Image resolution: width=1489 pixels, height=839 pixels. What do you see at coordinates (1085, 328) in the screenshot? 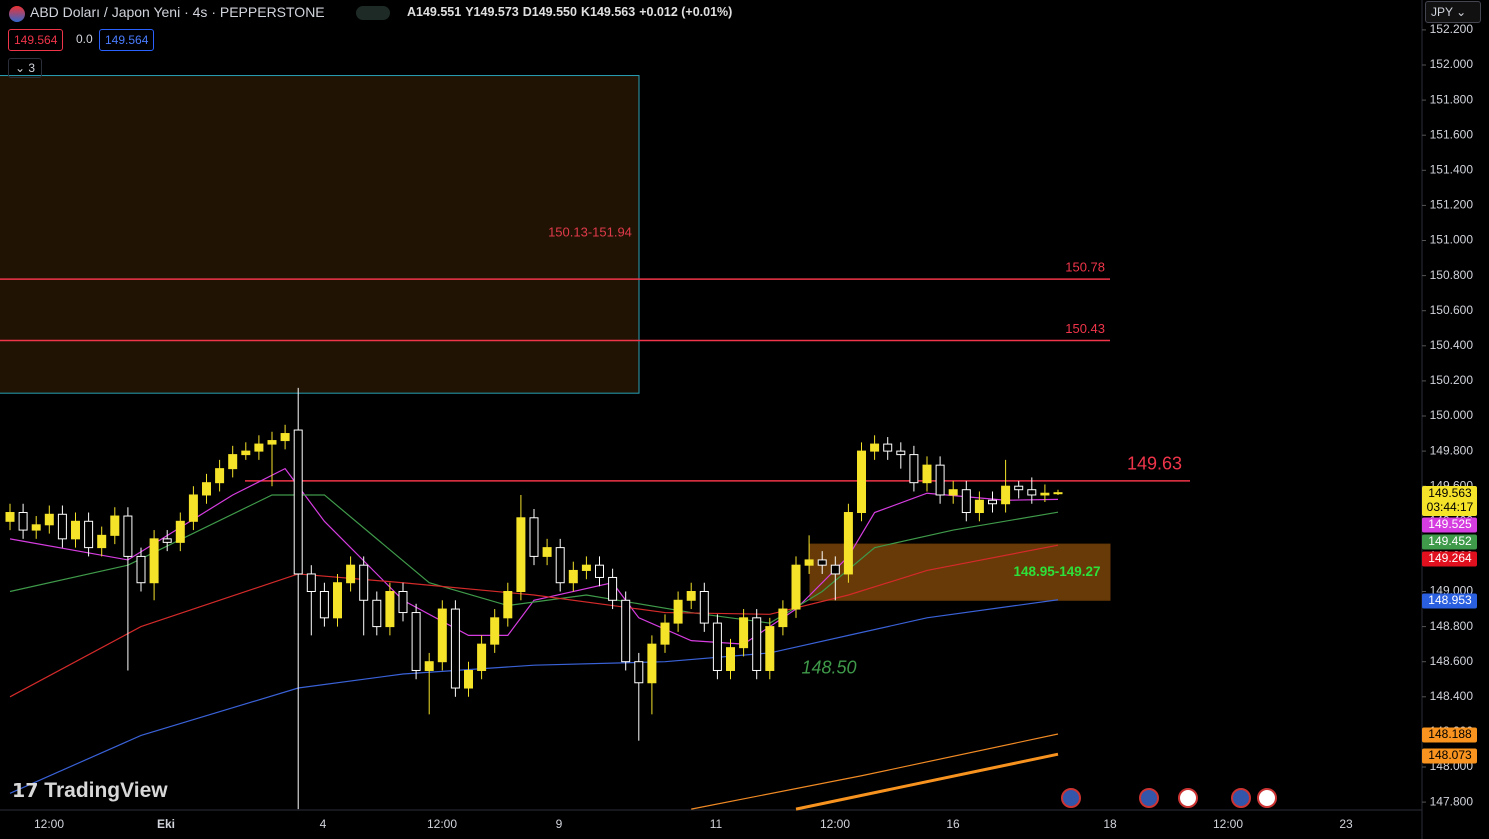
I see `level-label: 150.43` at bounding box center [1085, 328].